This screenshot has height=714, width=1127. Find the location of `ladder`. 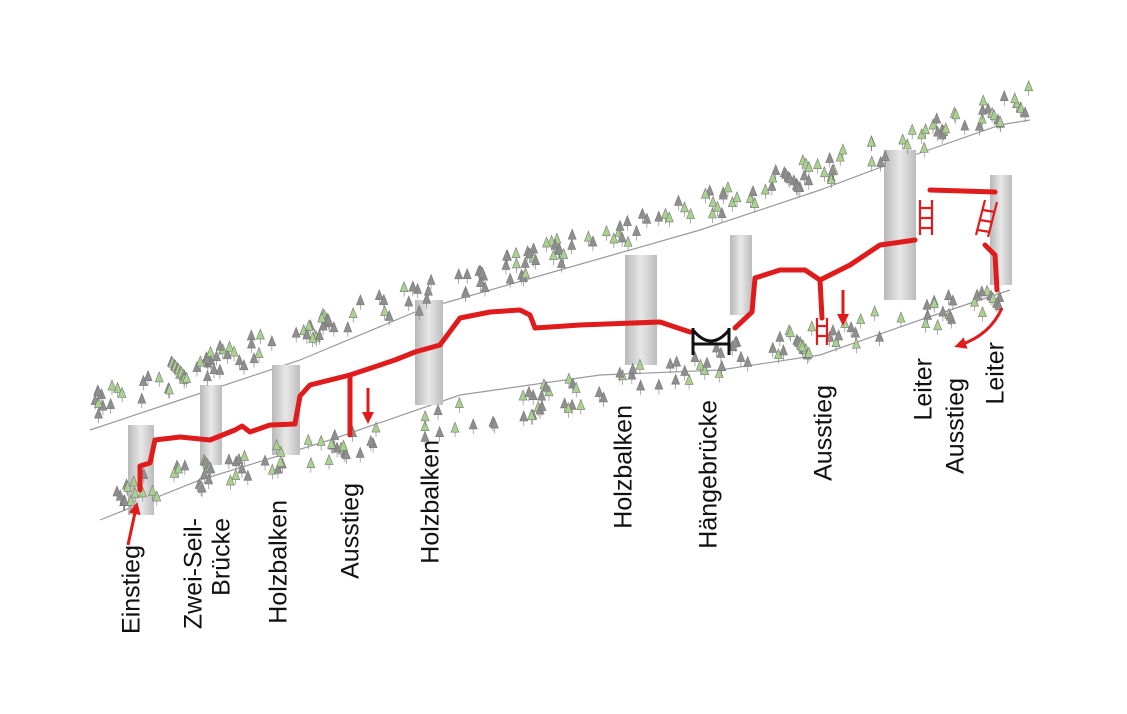

ladder is located at coordinates (822, 331).